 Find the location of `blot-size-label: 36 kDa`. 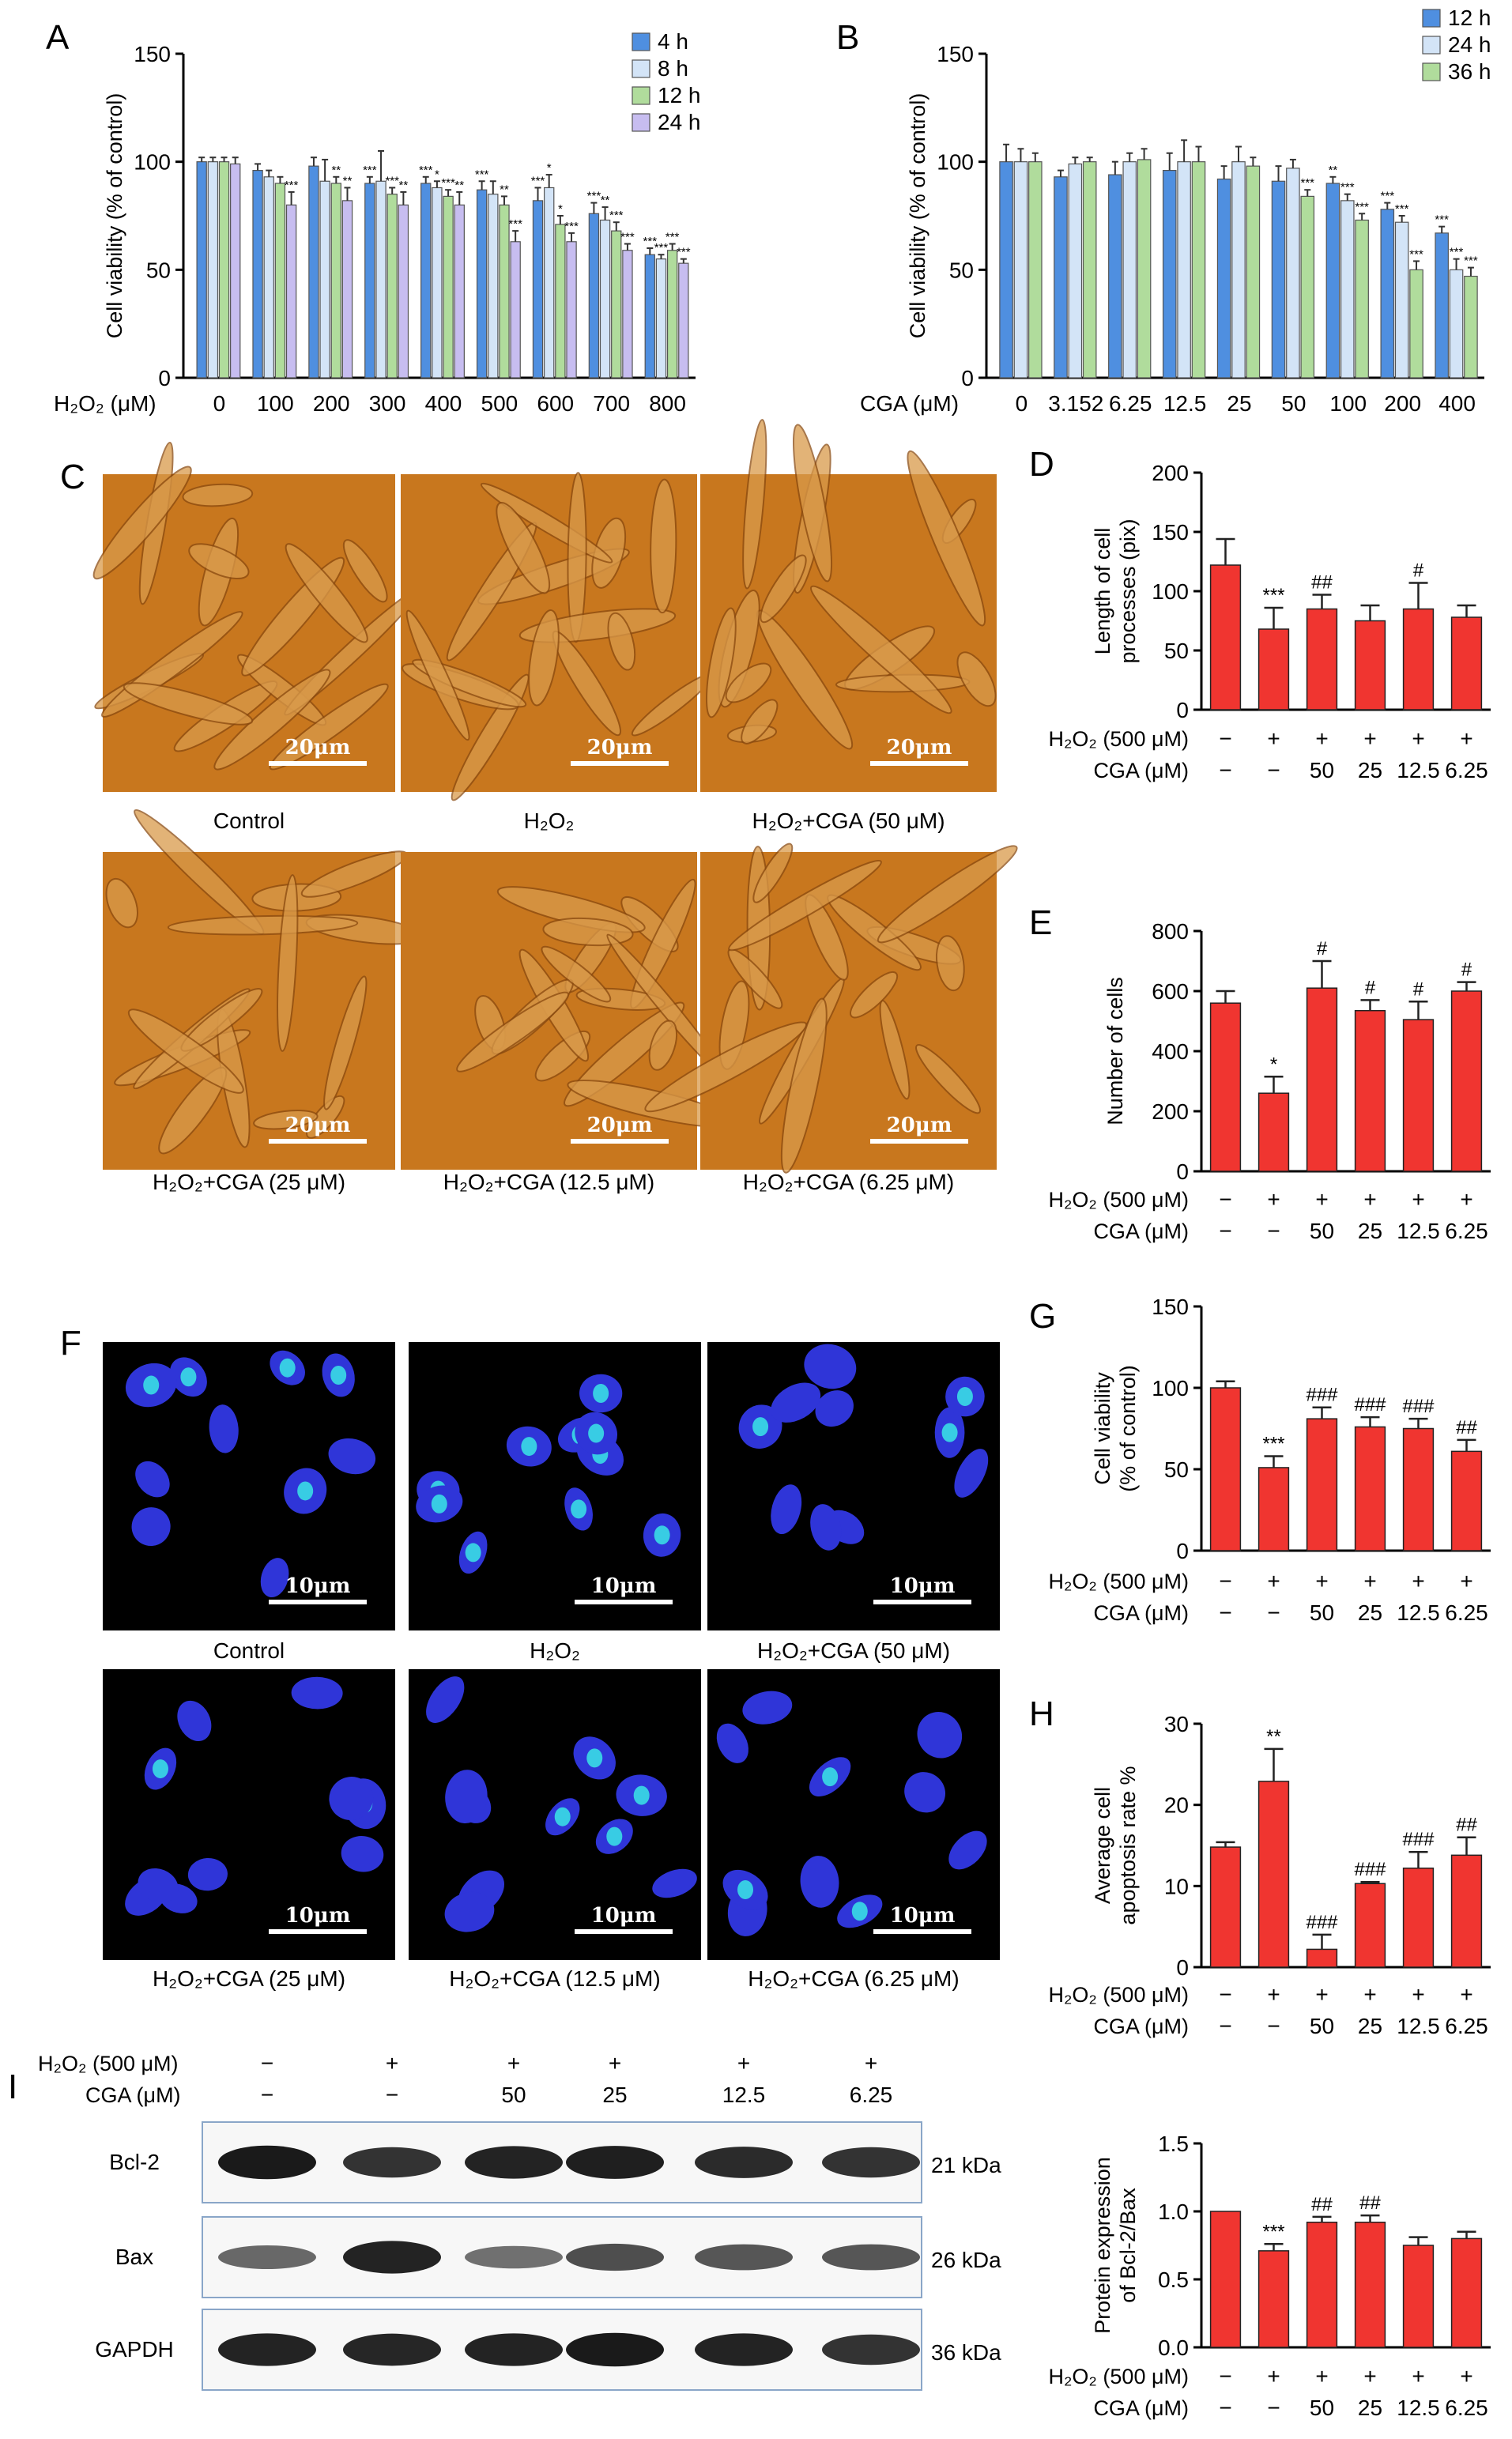

blot-size-label: 36 kDa is located at coordinates (966, 2352).